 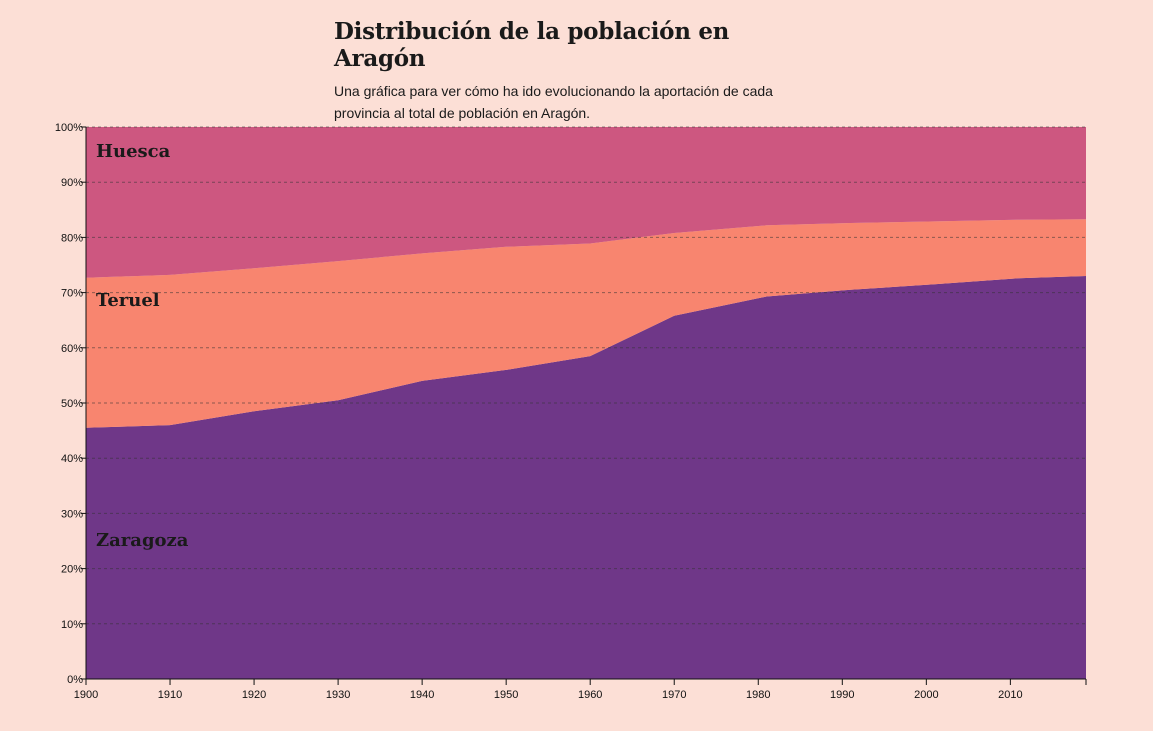 What do you see at coordinates (1010, 695) in the screenshot?
I see `x-tick-label: 2010` at bounding box center [1010, 695].